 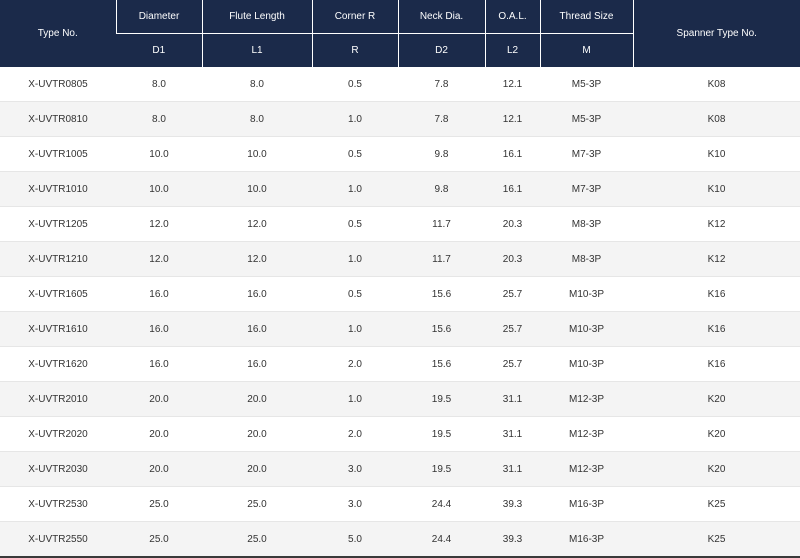 I want to click on header-symbol-l2: L2, so click(x=512, y=50).